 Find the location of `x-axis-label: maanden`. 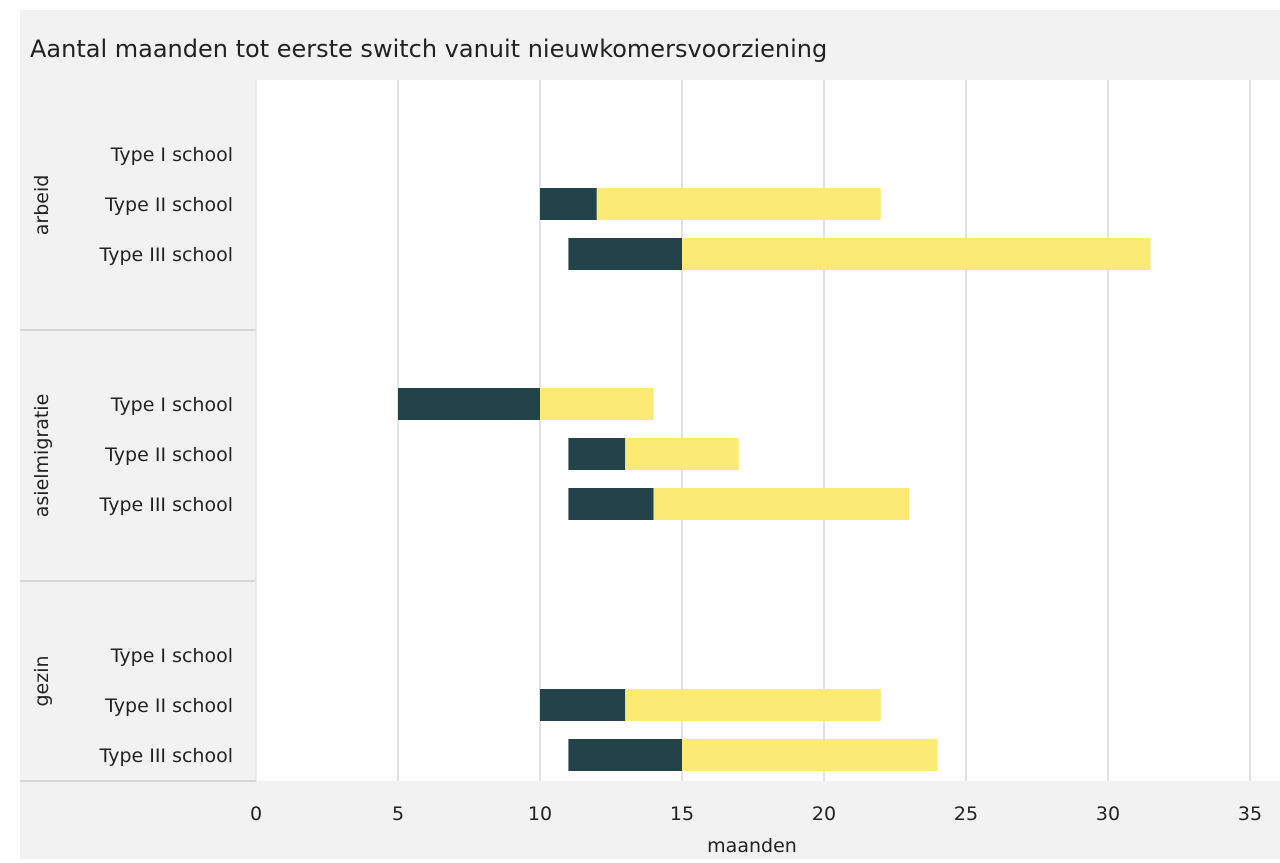

x-axis-label: maanden is located at coordinates (752, 846).